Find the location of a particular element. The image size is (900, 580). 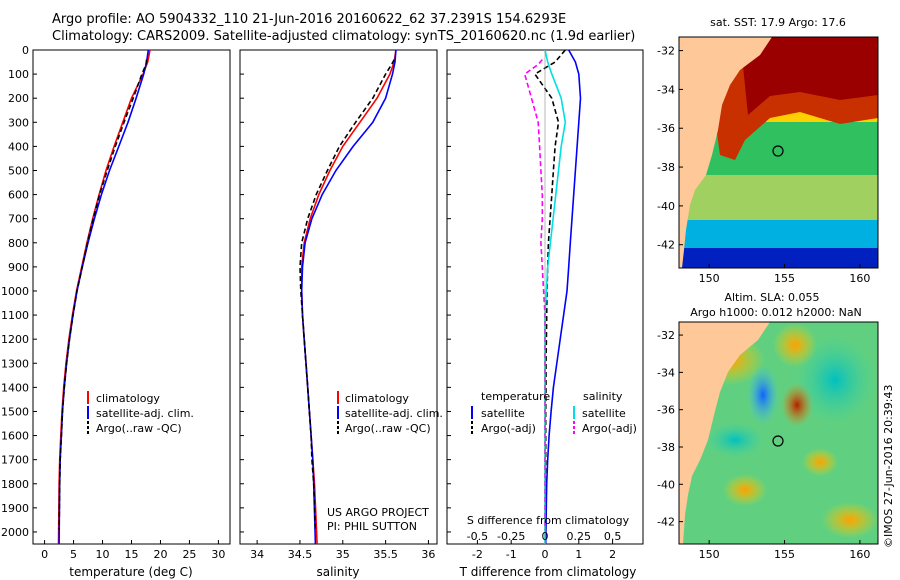

x-tick-label: 20 is located at coordinates (160, 554).